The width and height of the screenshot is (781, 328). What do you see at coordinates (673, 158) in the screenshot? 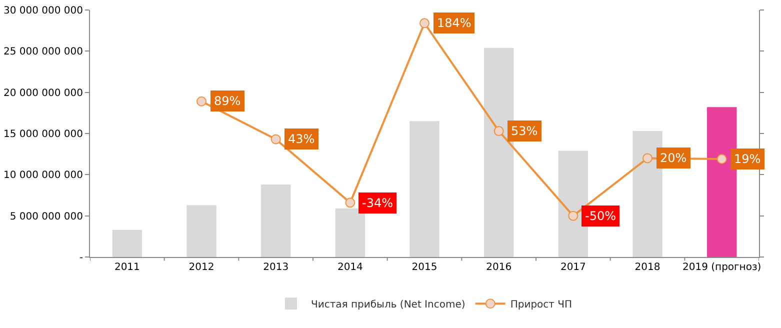
I see `data-label: 20%` at bounding box center [673, 158].